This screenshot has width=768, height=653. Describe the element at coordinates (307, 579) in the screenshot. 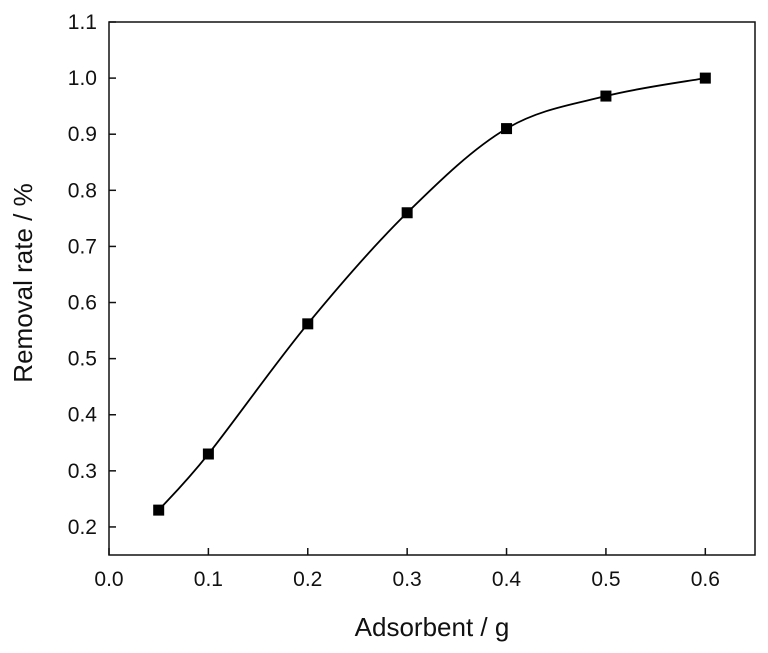

I see `x-tick-label: 0.2` at that location.